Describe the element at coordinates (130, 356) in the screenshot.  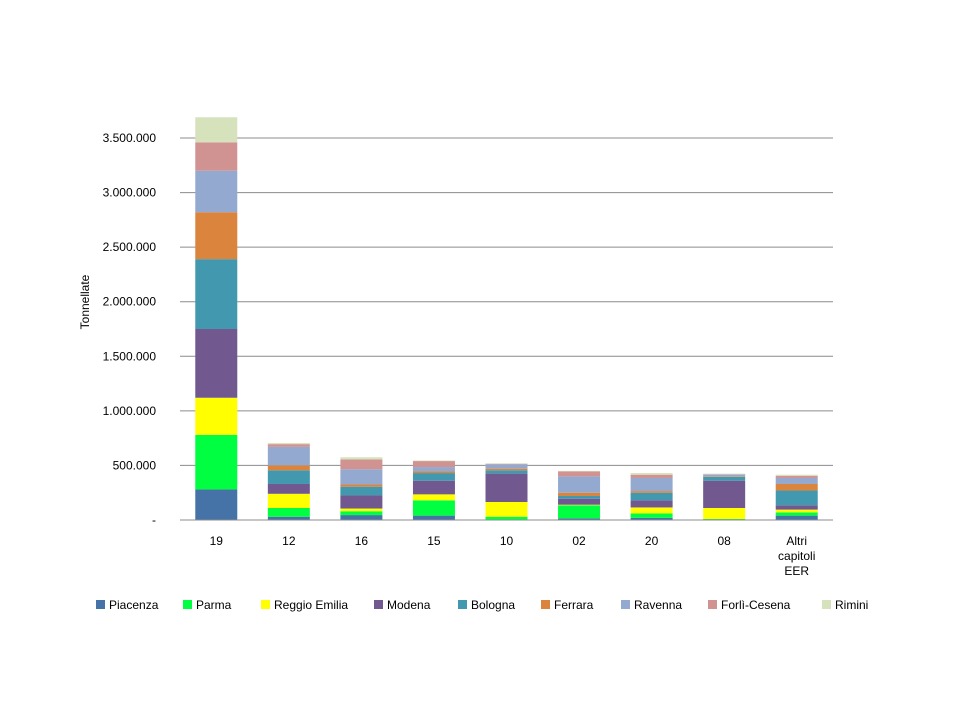
I see `y-tick-label: 1.500.000` at that location.